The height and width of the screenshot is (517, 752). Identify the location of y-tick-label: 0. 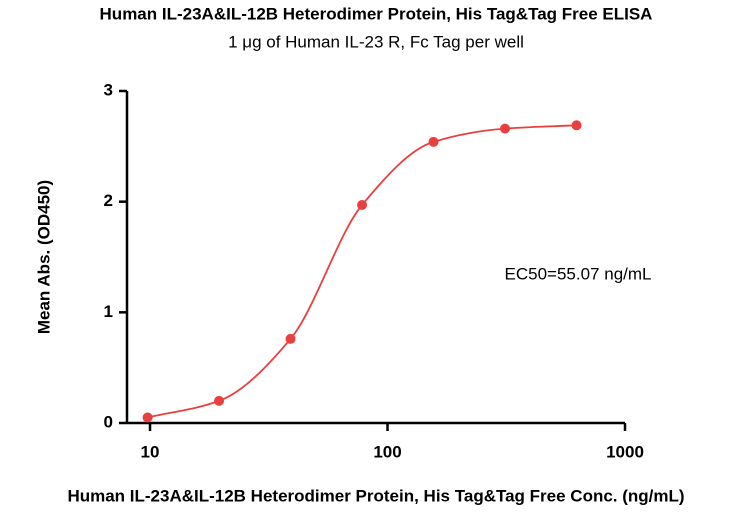
(108, 421).